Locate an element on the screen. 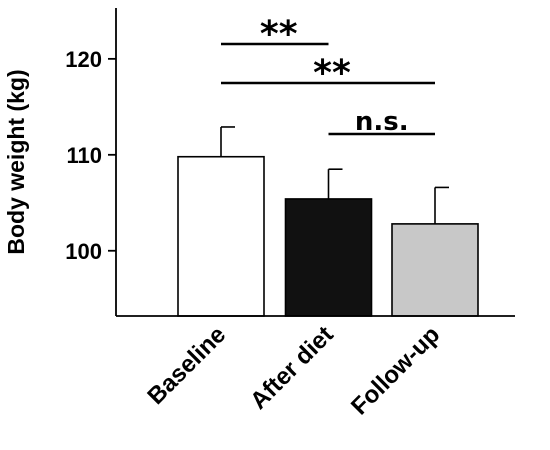 This screenshot has width=550, height=450. y-tick-label: 110 is located at coordinates (85, 155).